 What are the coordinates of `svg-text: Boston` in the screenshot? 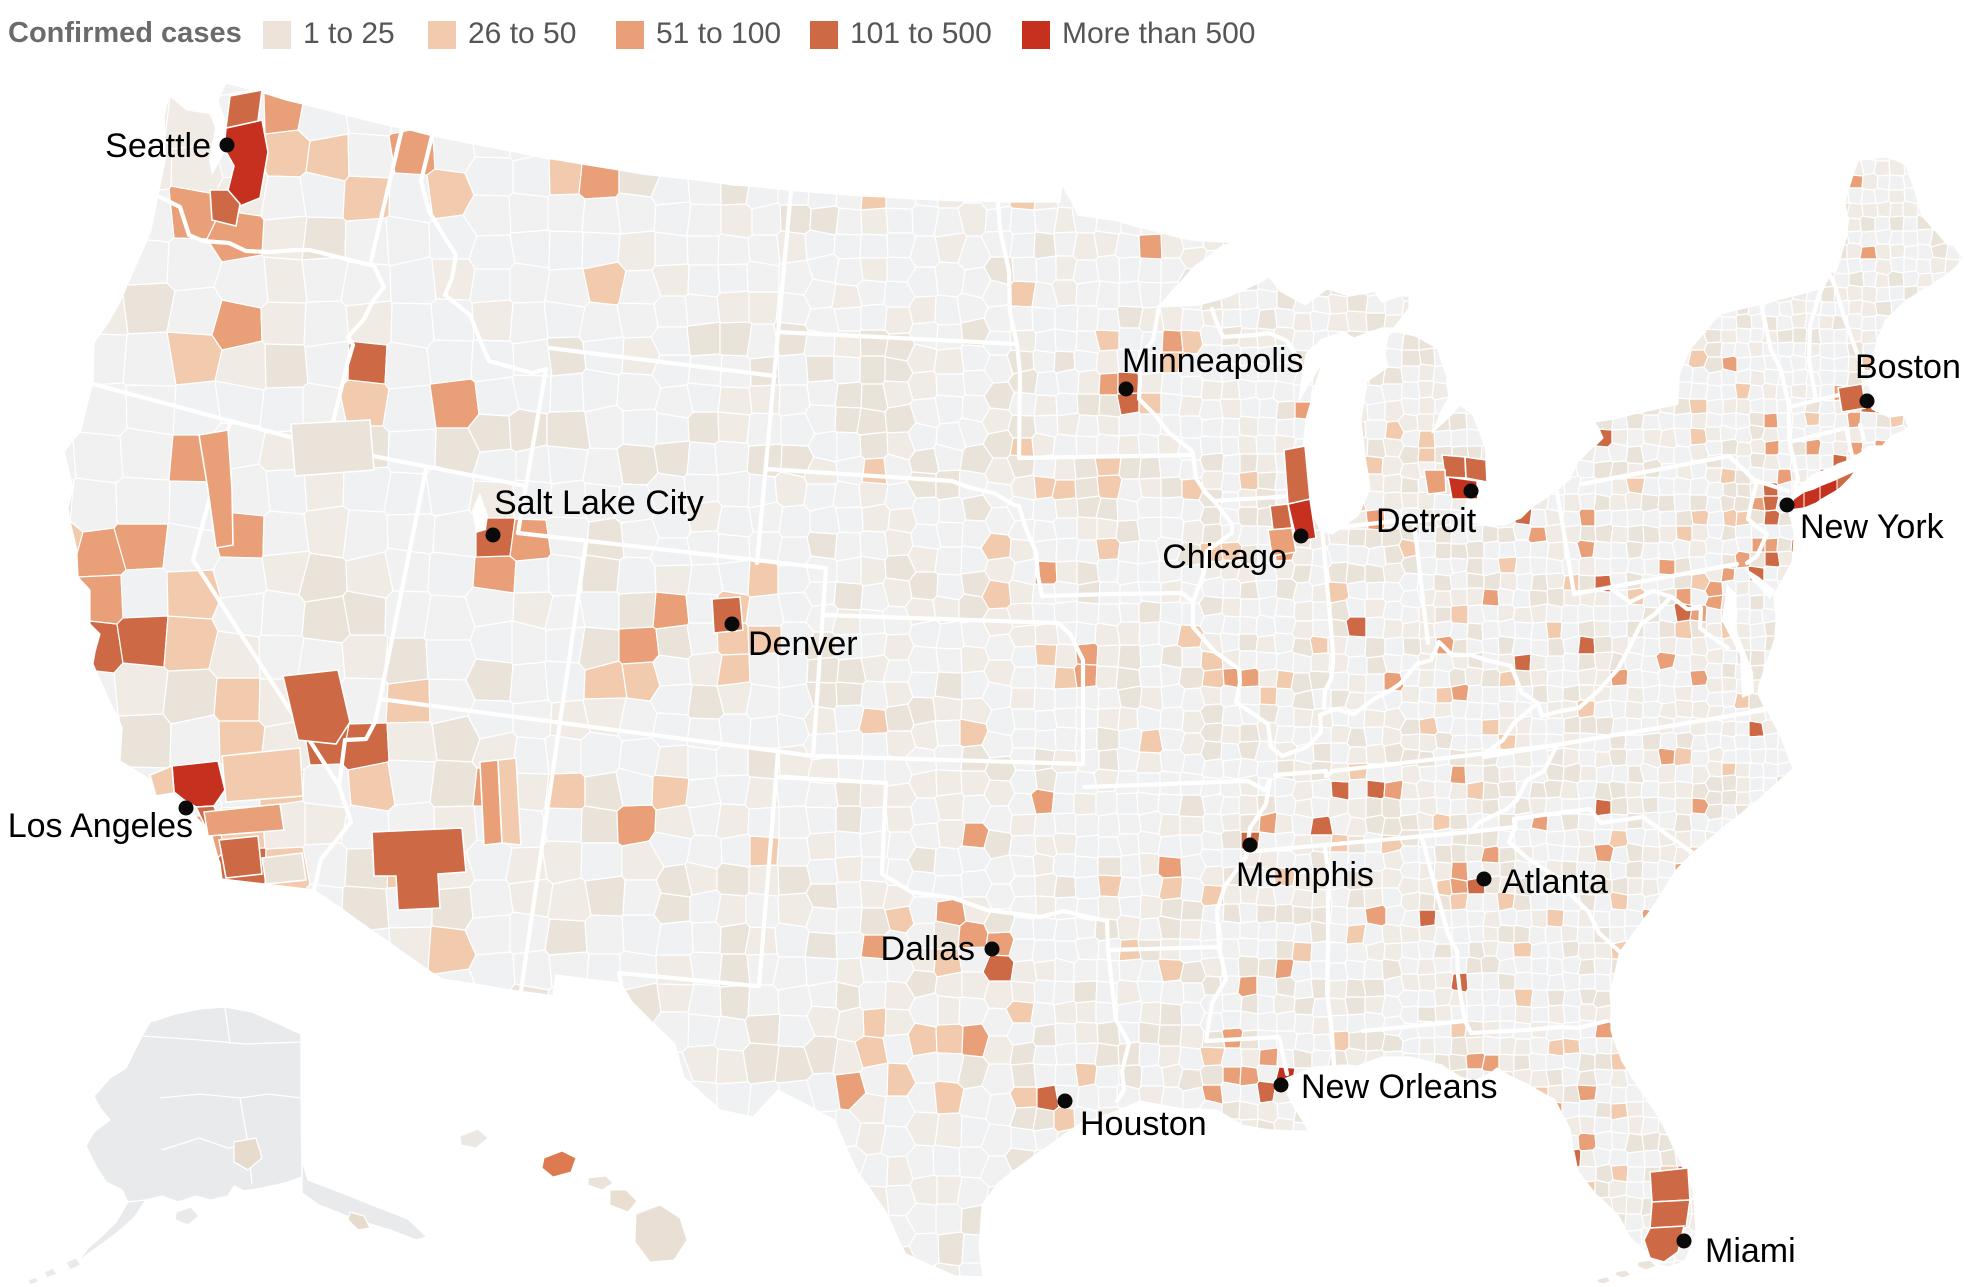 It's located at (1908, 367).